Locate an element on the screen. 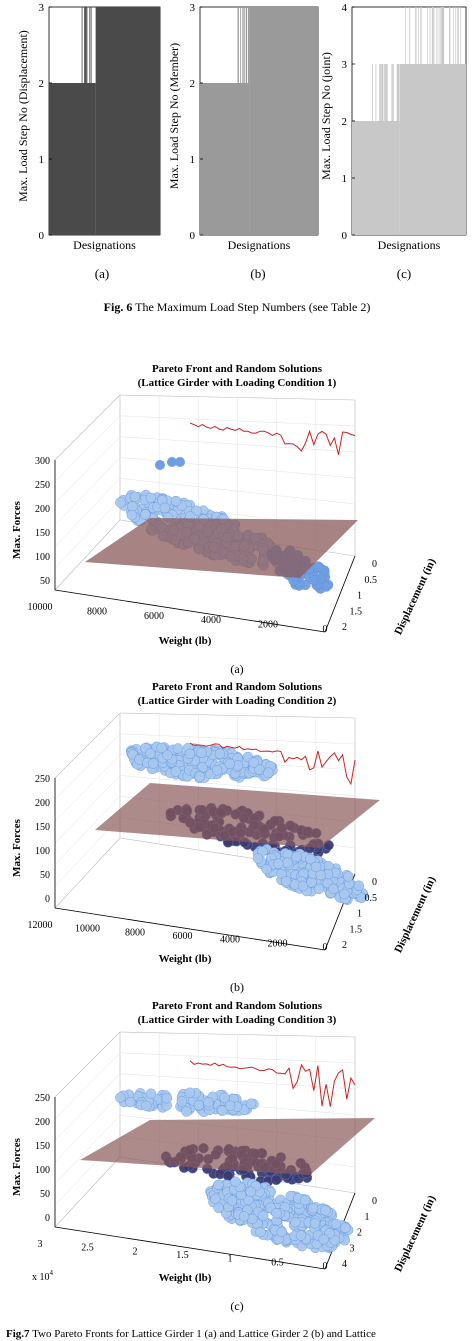 The height and width of the screenshot is (1341, 474). fig7-x-tick-label: 2.5 is located at coordinates (87, 1248).